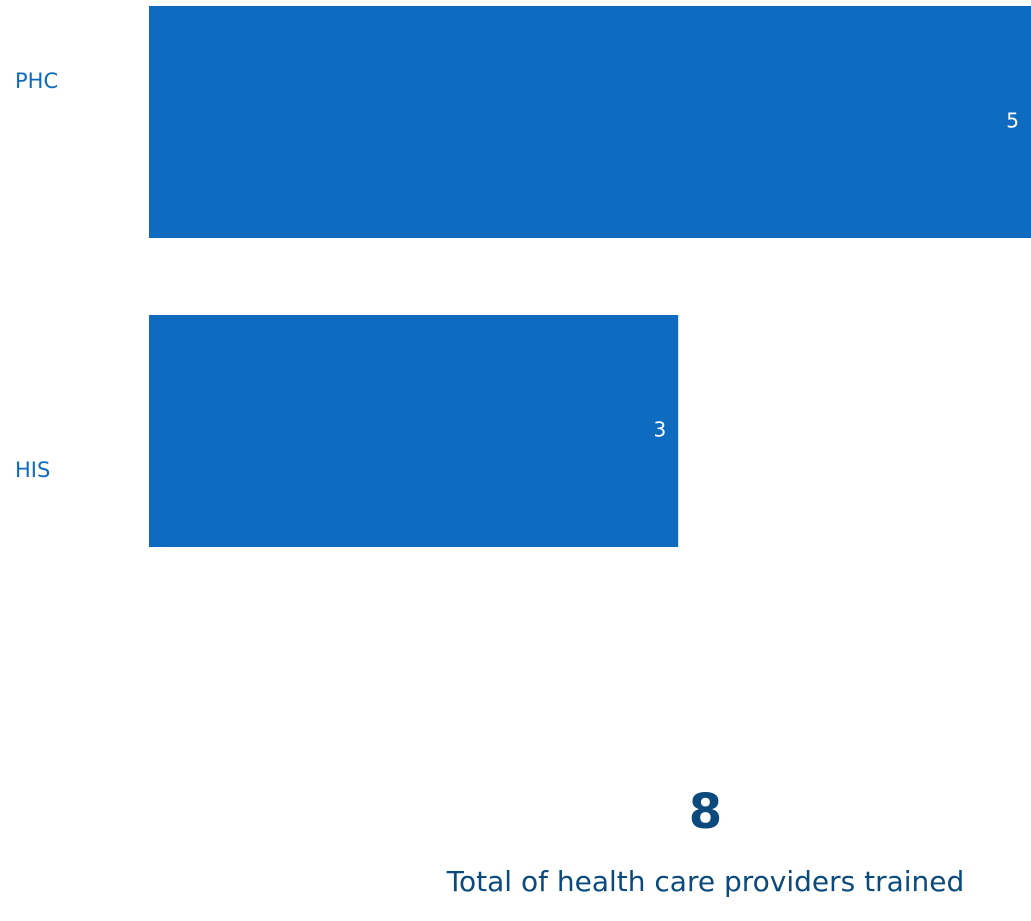  What do you see at coordinates (1012, 121) in the screenshot?
I see `data-label-phc: 5` at bounding box center [1012, 121].